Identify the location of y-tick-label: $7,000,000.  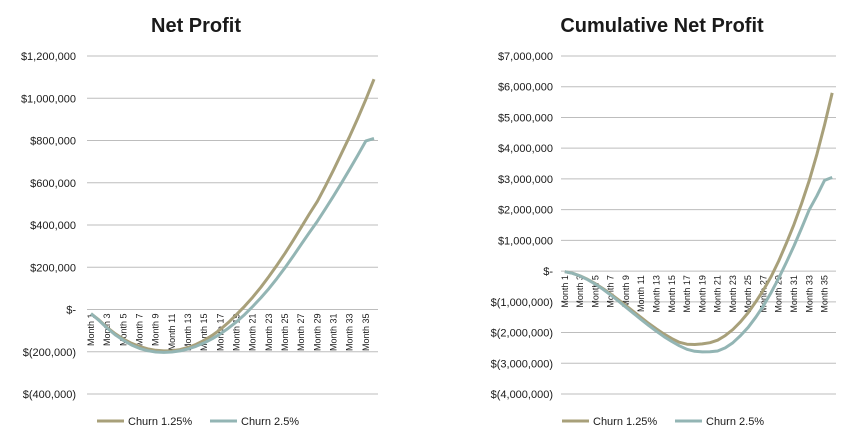
(525, 57).